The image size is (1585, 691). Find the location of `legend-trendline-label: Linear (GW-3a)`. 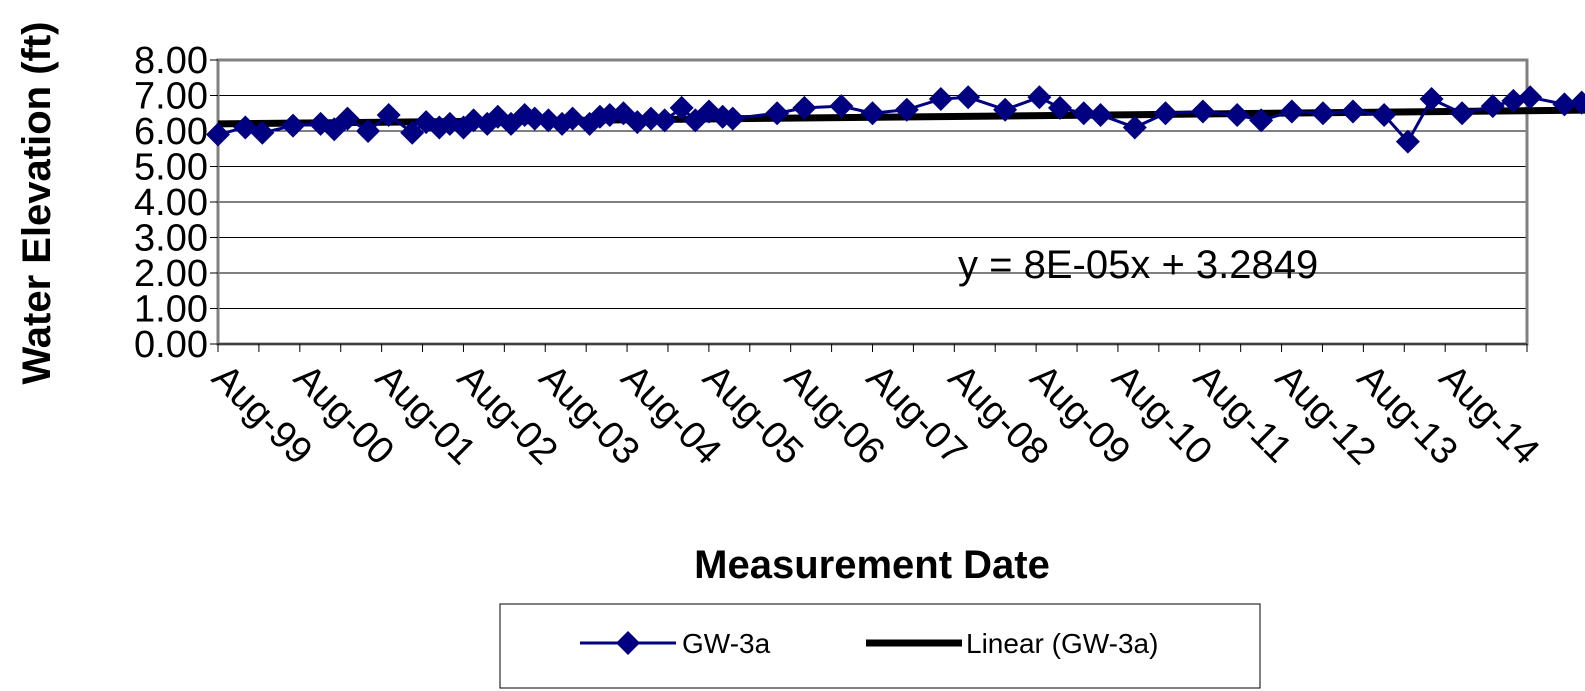

legend-trendline-label: Linear (GW-3a) is located at coordinates (1062, 643).